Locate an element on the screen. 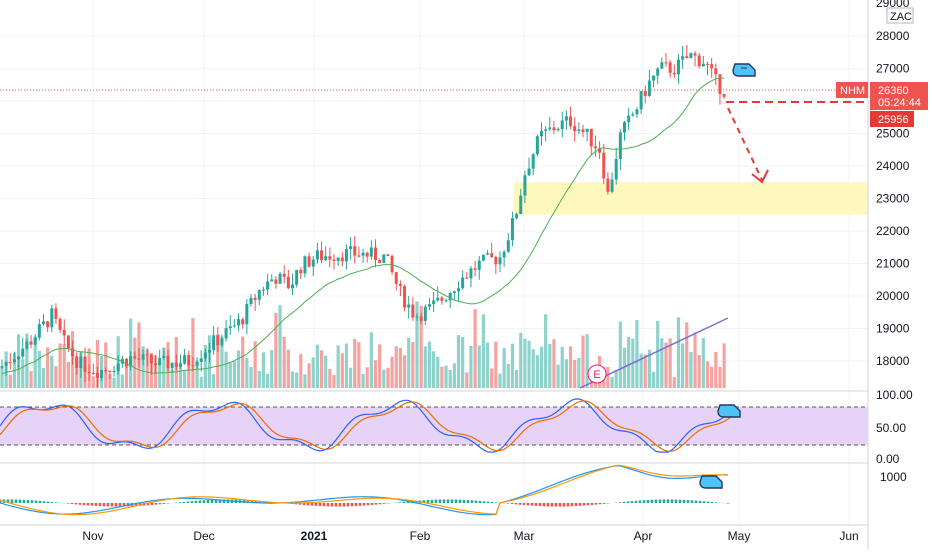  y-tick-label: 21000 is located at coordinates (893, 264).